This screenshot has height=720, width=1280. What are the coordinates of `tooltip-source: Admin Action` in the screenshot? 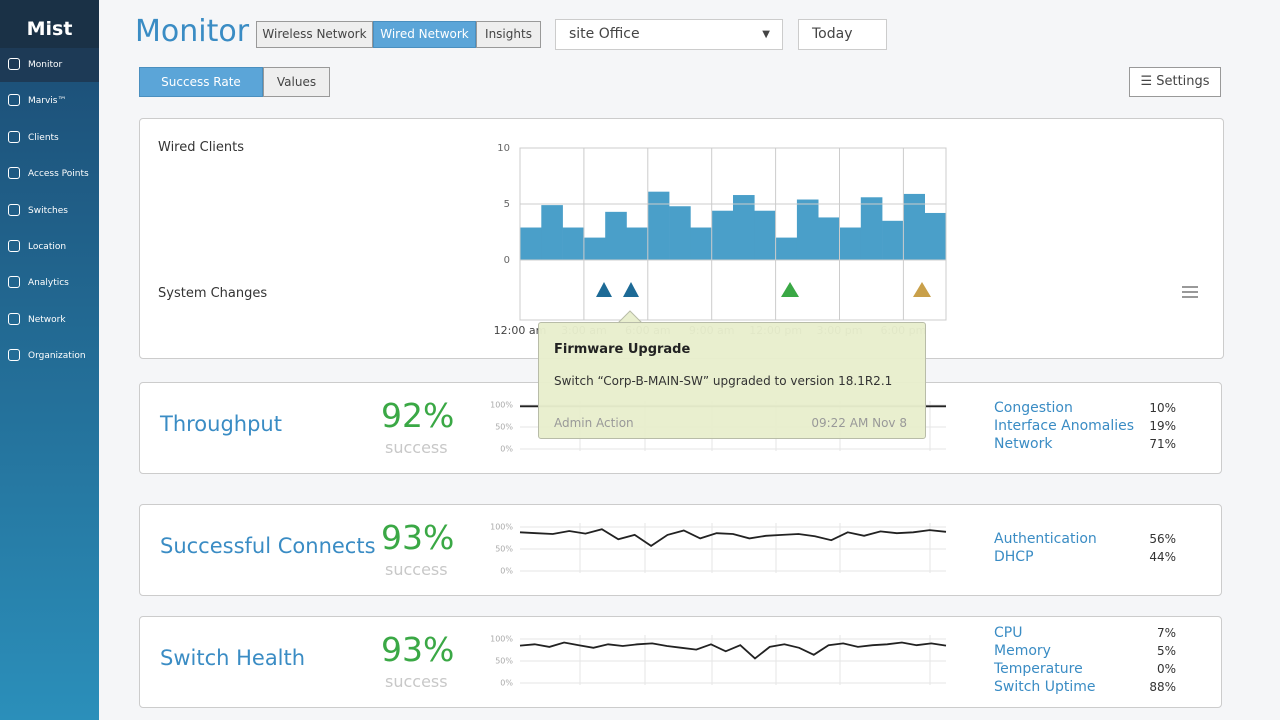 It's located at (594, 423).